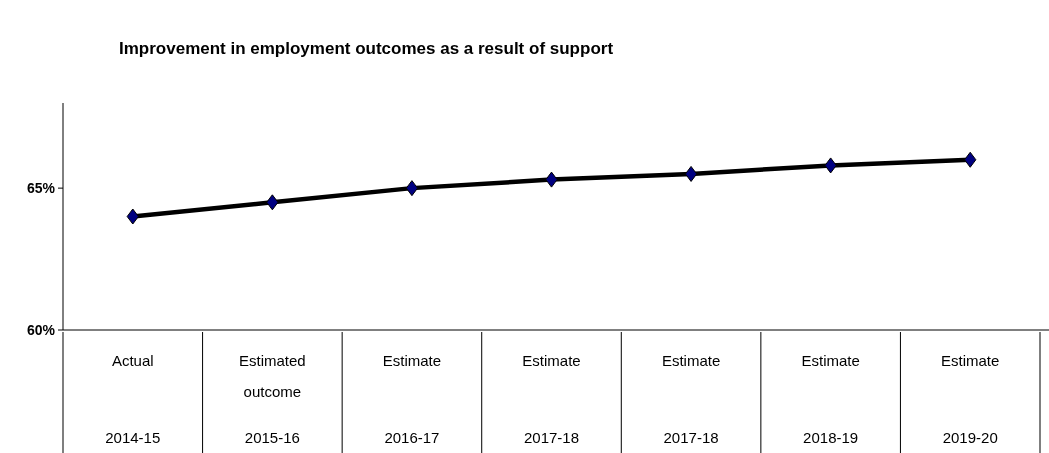 The height and width of the screenshot is (453, 1049). Describe the element at coordinates (412, 399) in the screenshot. I see `category-label: Estimate 2016-17` at that location.